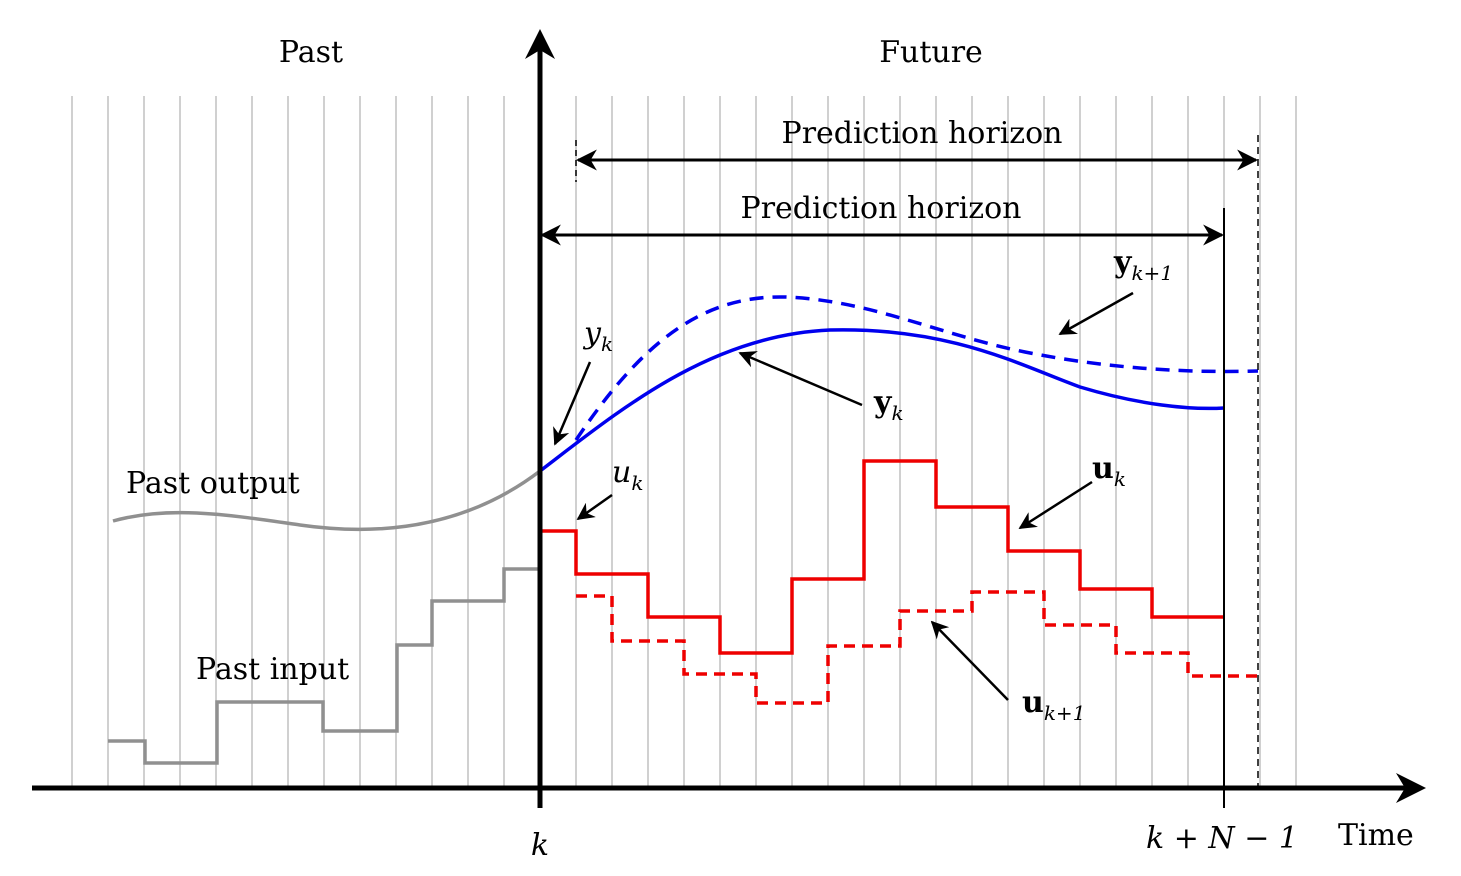  Describe the element at coordinates (969, 660) in the screenshot. I see `u-vec-next-arrow` at that location.